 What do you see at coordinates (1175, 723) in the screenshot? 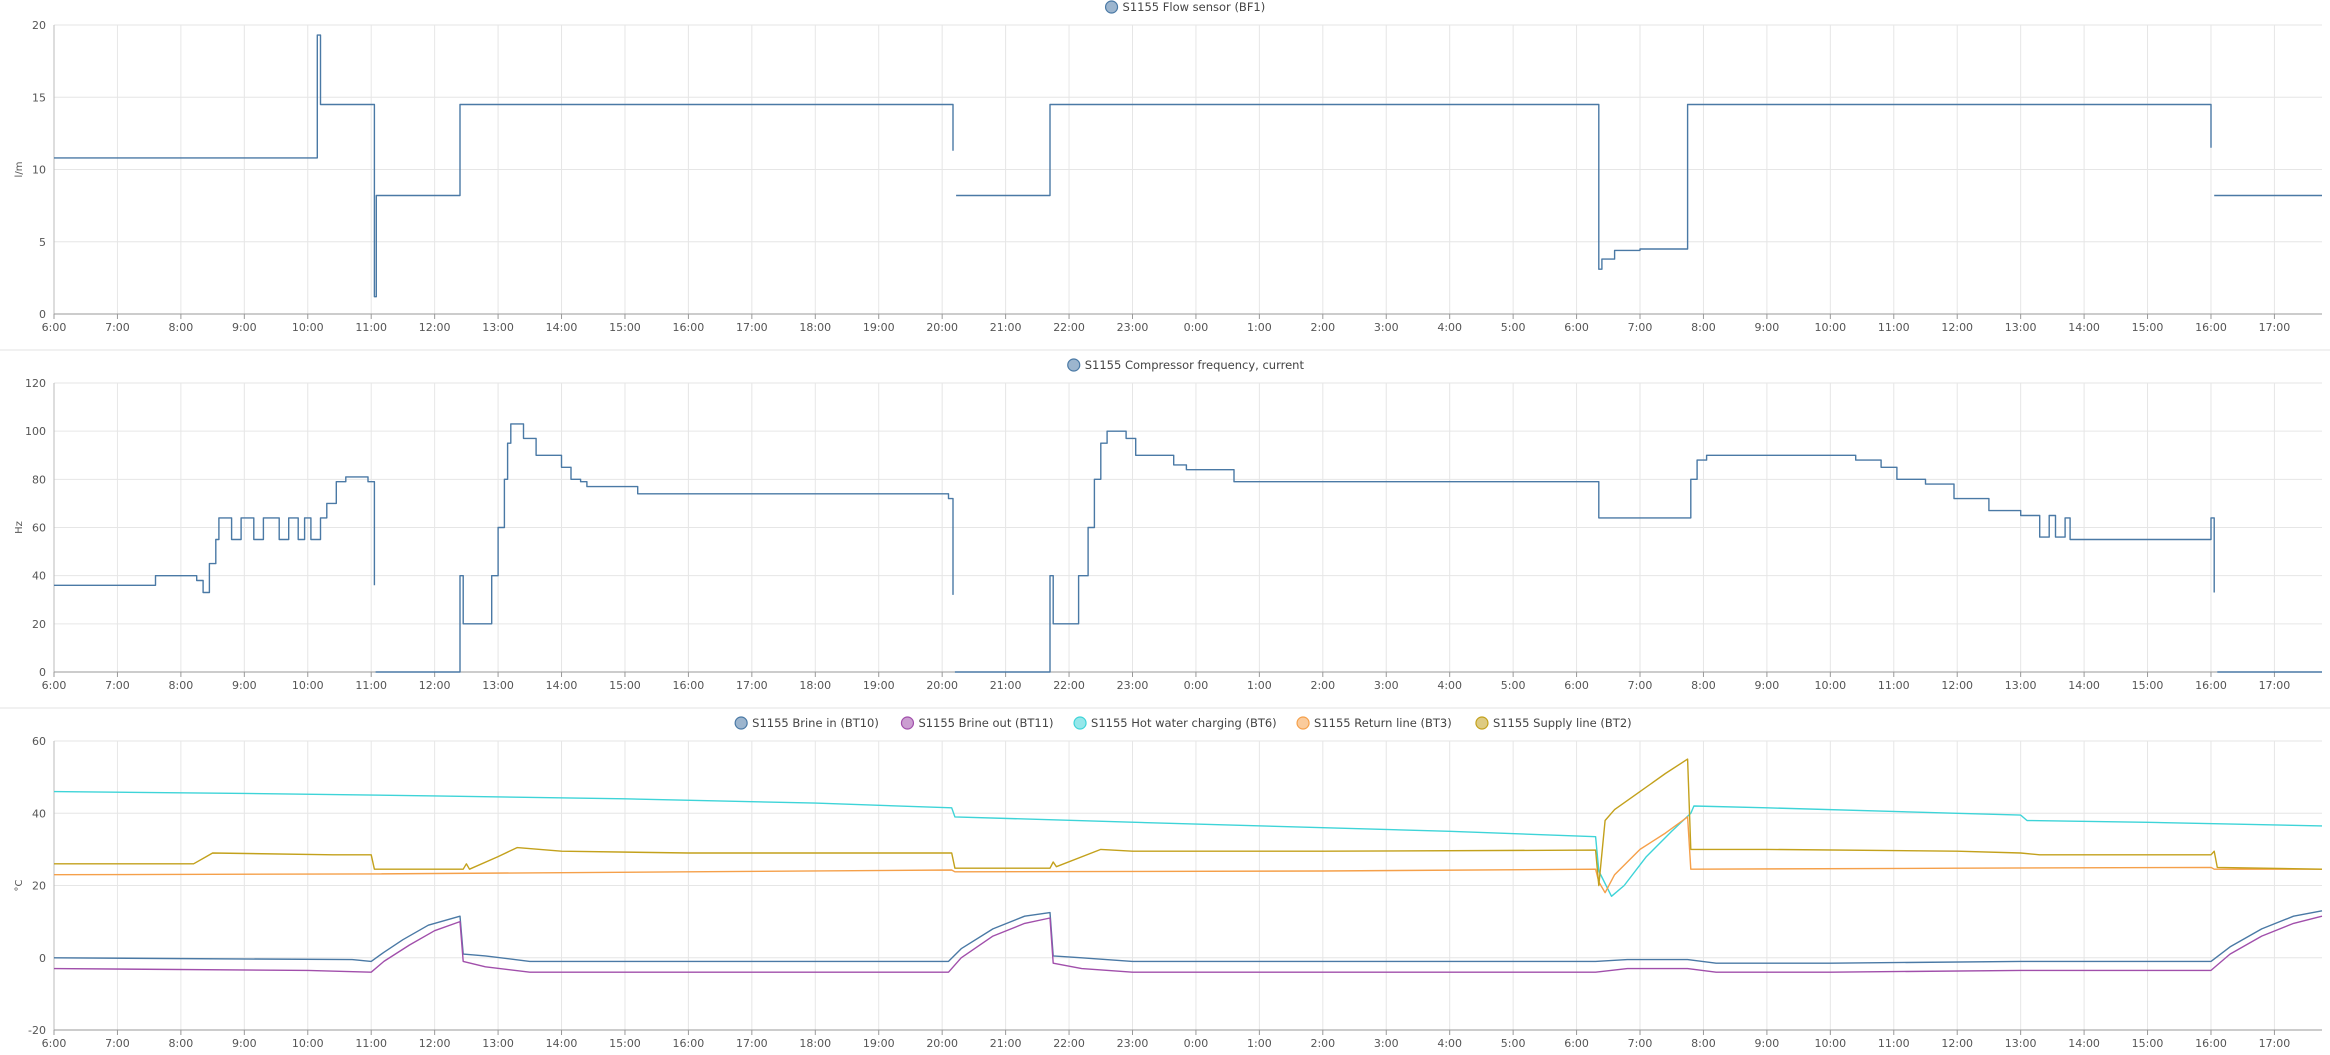
I see `legend-item: S1155 Hot water charging (BT6)` at bounding box center [1175, 723].